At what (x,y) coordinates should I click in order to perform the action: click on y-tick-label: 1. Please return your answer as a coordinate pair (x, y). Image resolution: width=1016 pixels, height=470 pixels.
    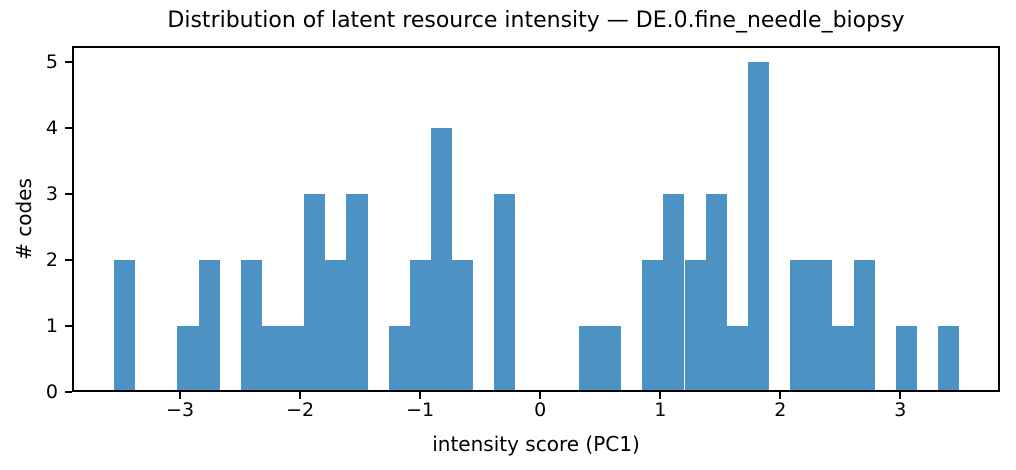
    Looking at the image, I should click on (51, 326).